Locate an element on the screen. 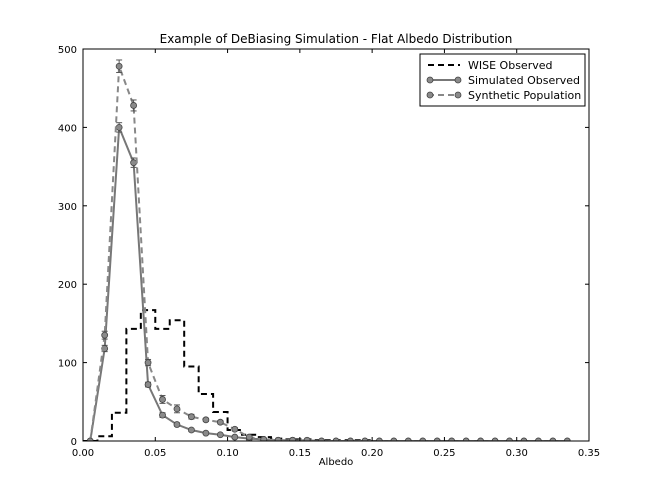 This screenshot has width=654, height=491. y-tick-label: 400 is located at coordinates (67, 128).